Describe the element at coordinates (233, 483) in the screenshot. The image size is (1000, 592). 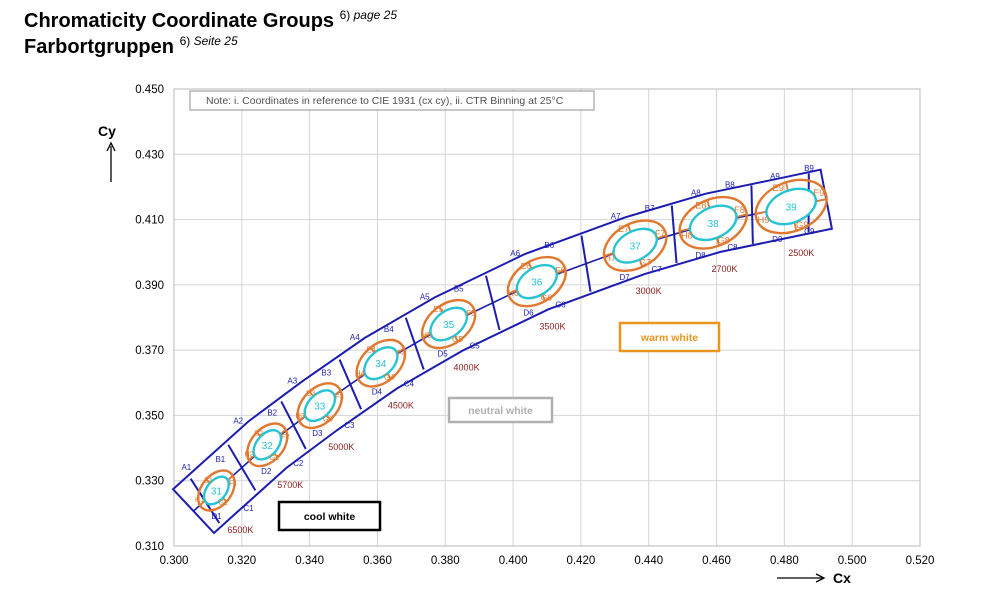
I see `sub-bin-label: F1` at that location.